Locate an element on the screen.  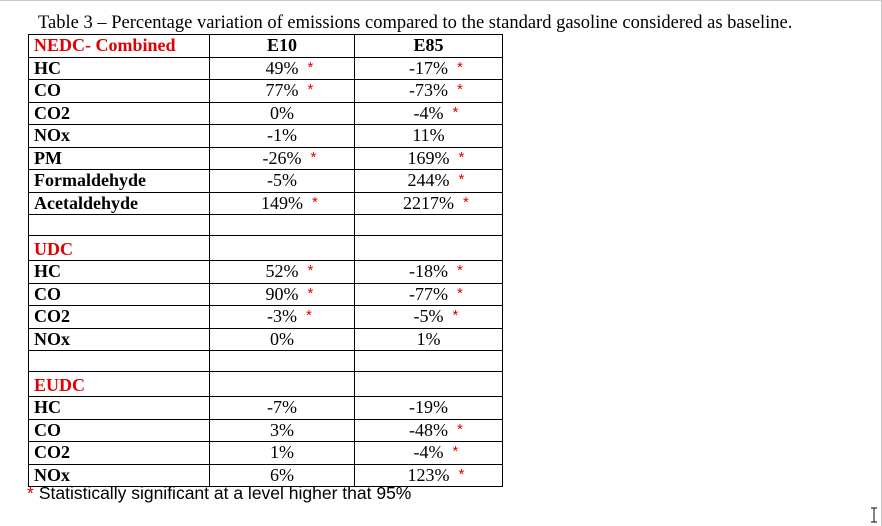
e10-cell: 1% is located at coordinates (282, 453).